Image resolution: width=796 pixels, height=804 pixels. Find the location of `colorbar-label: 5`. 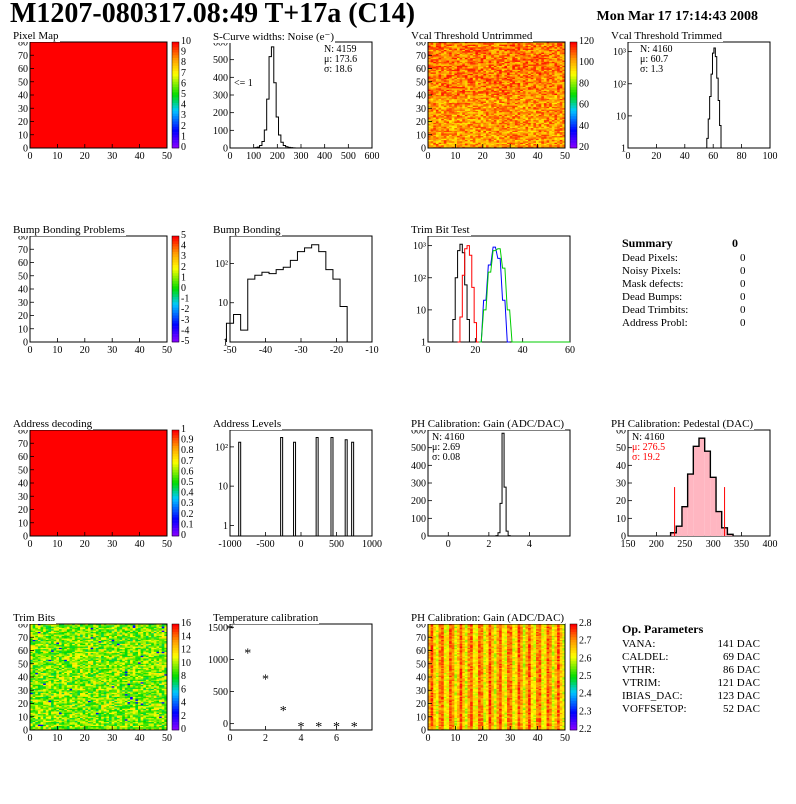

colorbar-label: 5 is located at coordinates (183, 94).